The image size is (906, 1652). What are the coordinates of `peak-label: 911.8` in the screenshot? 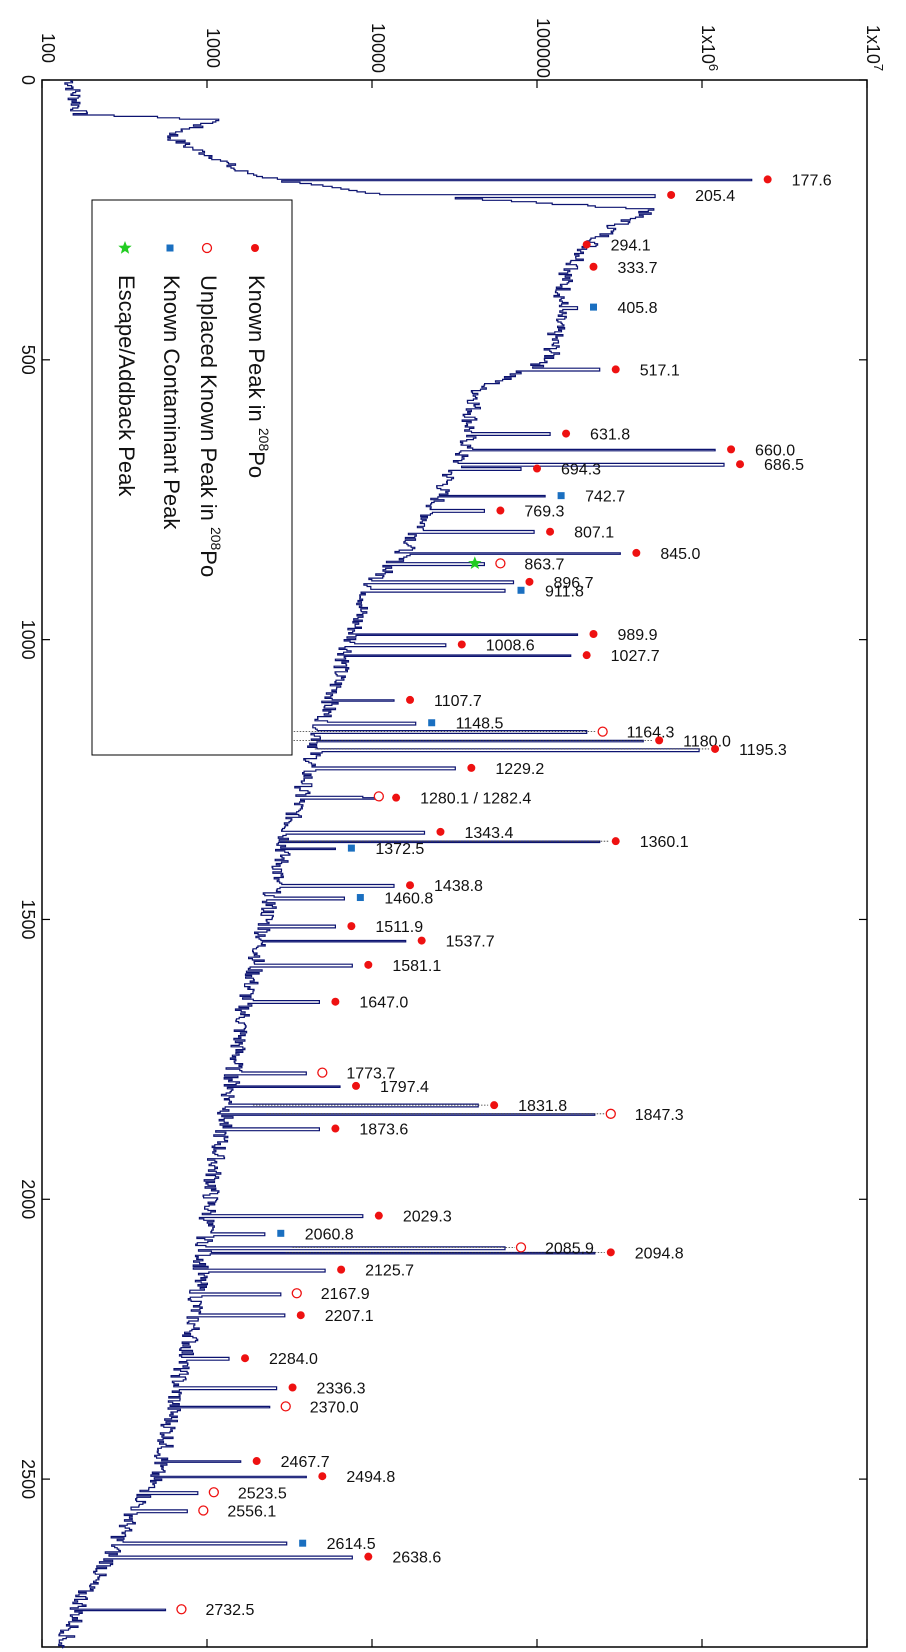 It's located at (564, 591).